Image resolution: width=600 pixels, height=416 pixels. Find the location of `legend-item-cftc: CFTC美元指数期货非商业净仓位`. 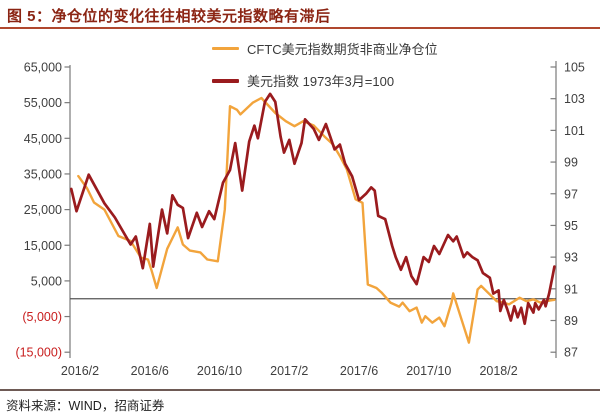

legend-item-cftc: CFTC美元指数期货非商业净仓位 is located at coordinates (325, 48).